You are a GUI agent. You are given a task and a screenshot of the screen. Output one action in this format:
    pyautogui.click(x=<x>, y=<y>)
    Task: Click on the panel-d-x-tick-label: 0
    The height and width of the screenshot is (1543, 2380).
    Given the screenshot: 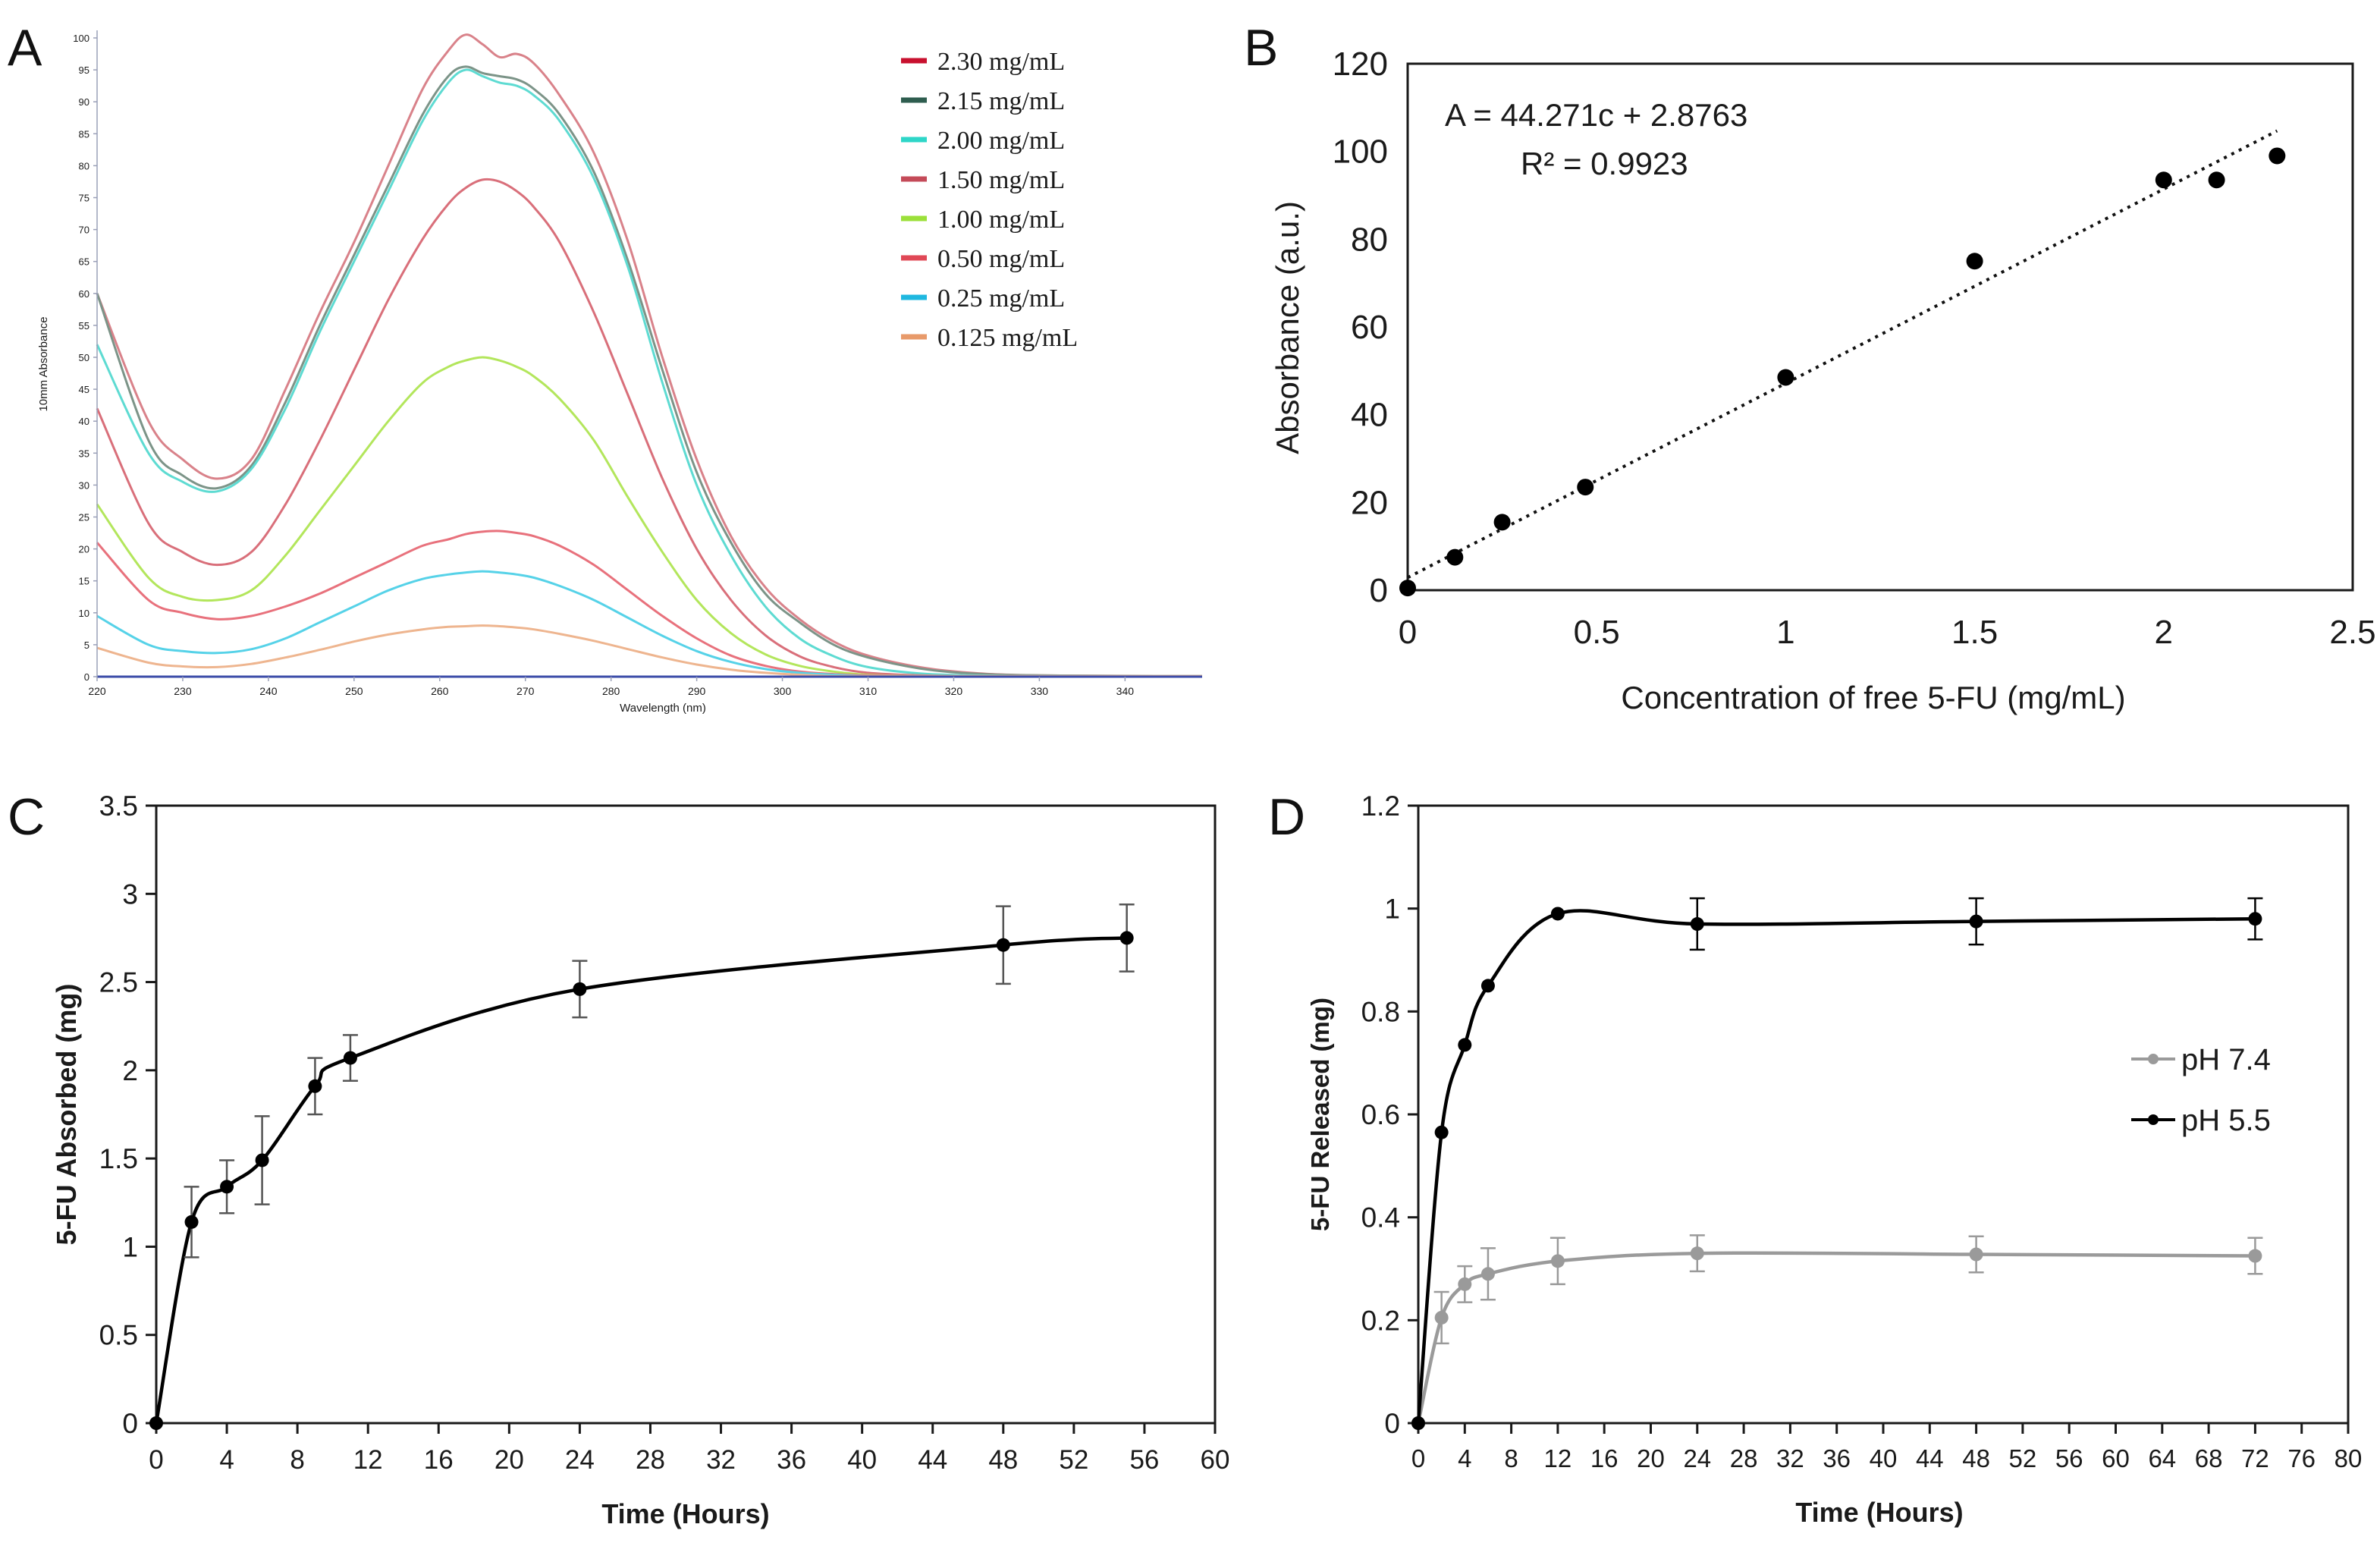 What is the action you would take?
    pyautogui.click(x=1418, y=1458)
    